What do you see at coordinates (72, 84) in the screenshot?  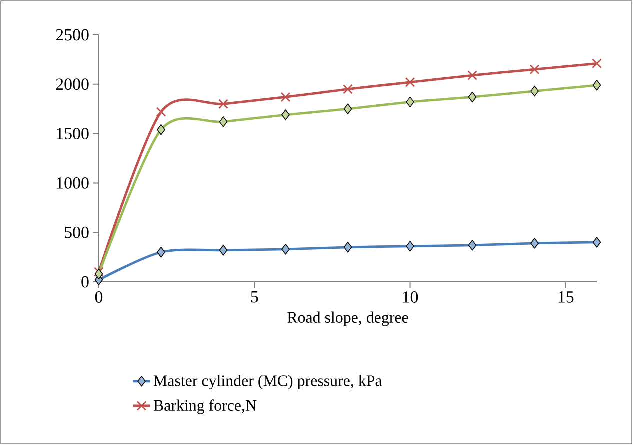 I see `y-tick-label: 2000` at bounding box center [72, 84].